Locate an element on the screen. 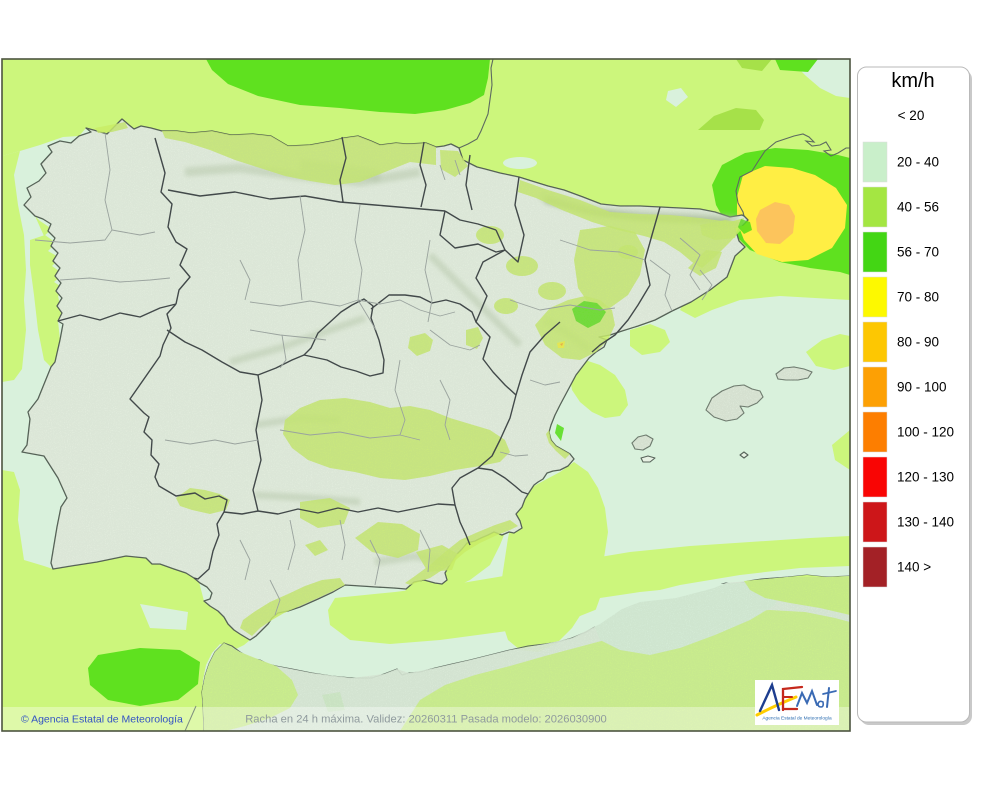  svg-text: 90 - 100 is located at coordinates (922, 387).